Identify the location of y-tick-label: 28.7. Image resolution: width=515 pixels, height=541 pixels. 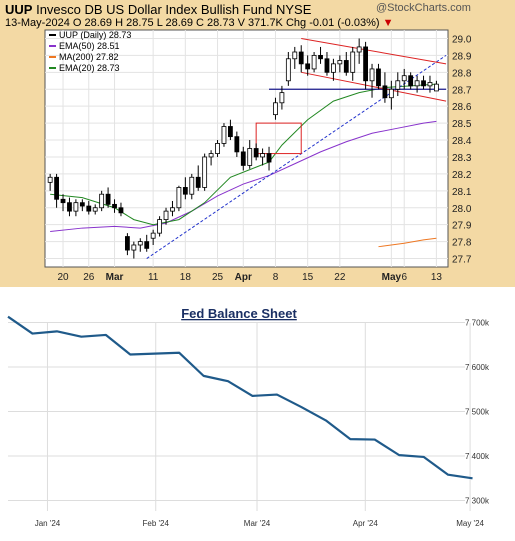
(462, 90).